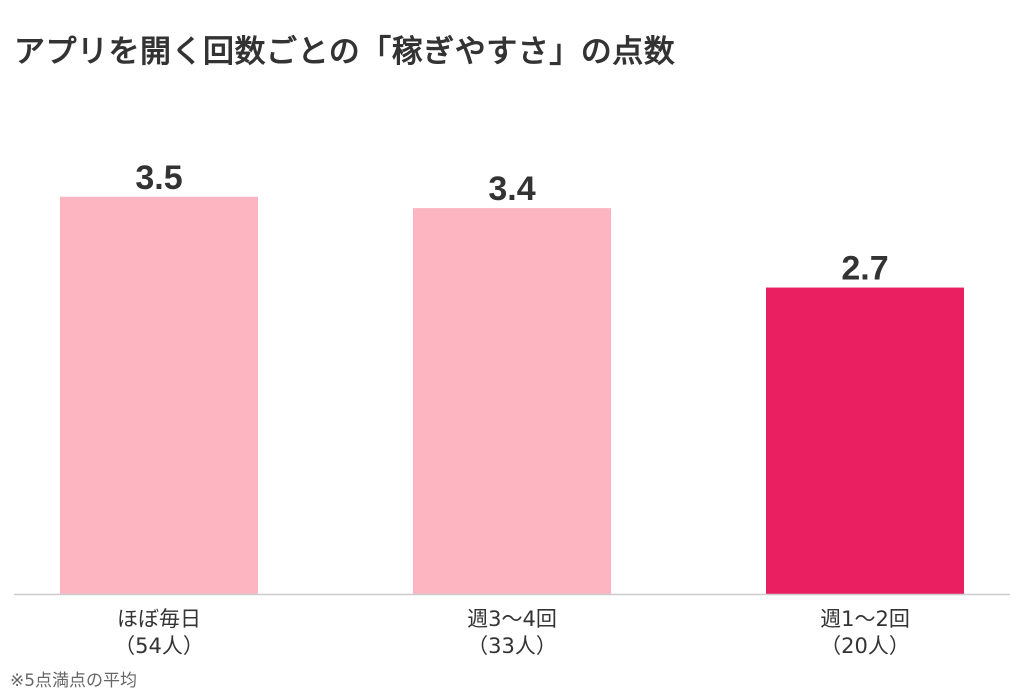 Image resolution: width=1024 pixels, height=700 pixels. I want to click on x-tick-label-2-line-1: 週3〜4回, so click(512, 619).